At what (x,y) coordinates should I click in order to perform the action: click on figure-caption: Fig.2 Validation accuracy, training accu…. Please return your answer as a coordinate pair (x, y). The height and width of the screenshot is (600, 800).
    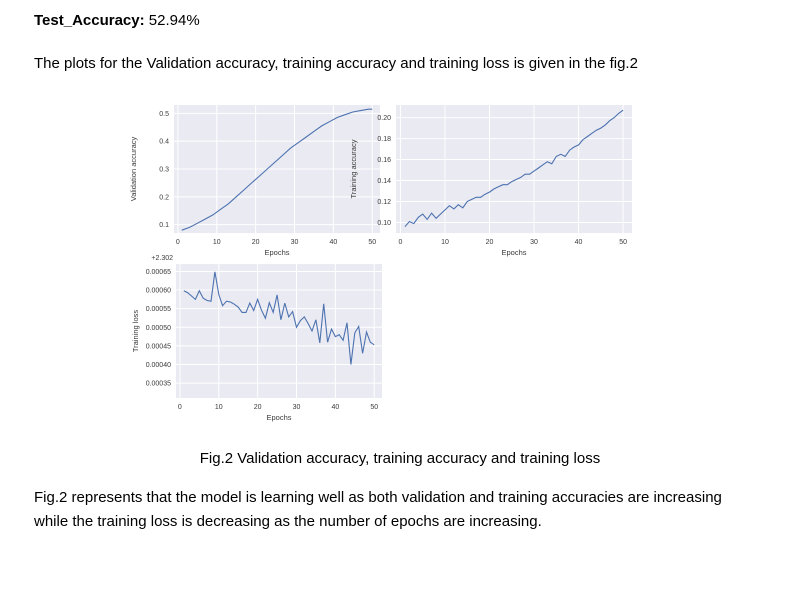
    Looking at the image, I should click on (400, 458).